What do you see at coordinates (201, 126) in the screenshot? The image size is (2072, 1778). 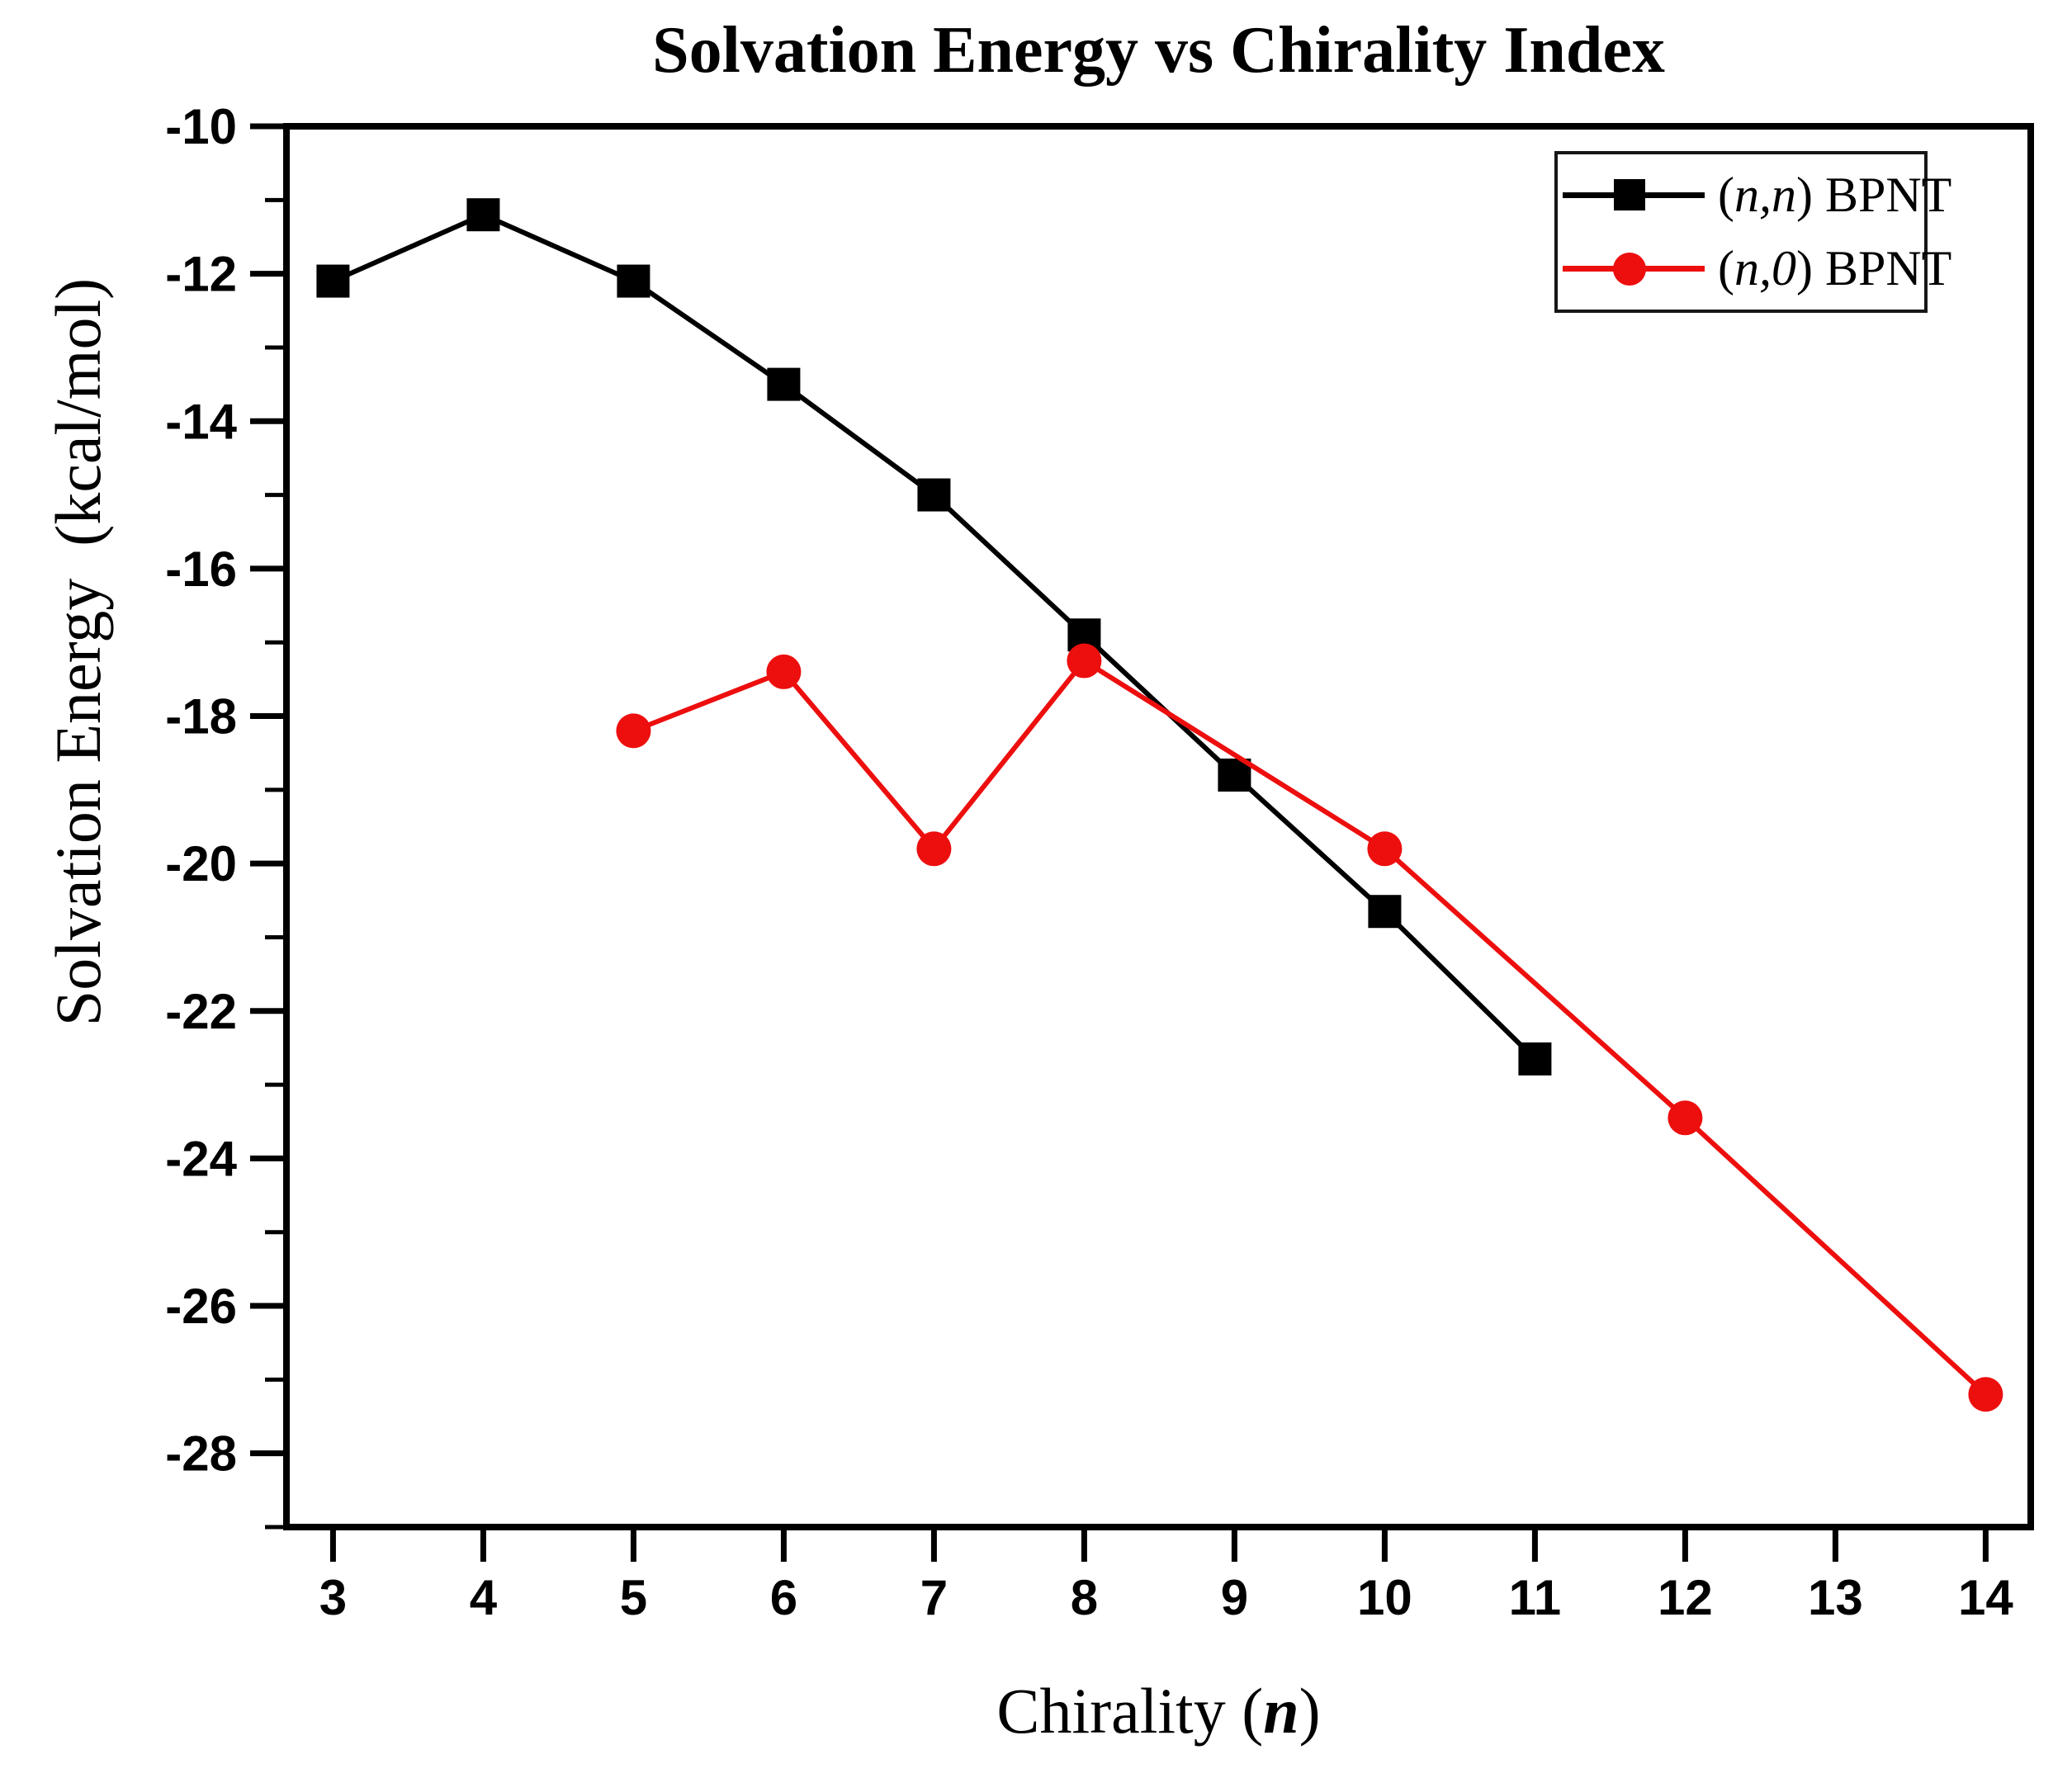 I see `y-tick-label: -10` at bounding box center [201, 126].